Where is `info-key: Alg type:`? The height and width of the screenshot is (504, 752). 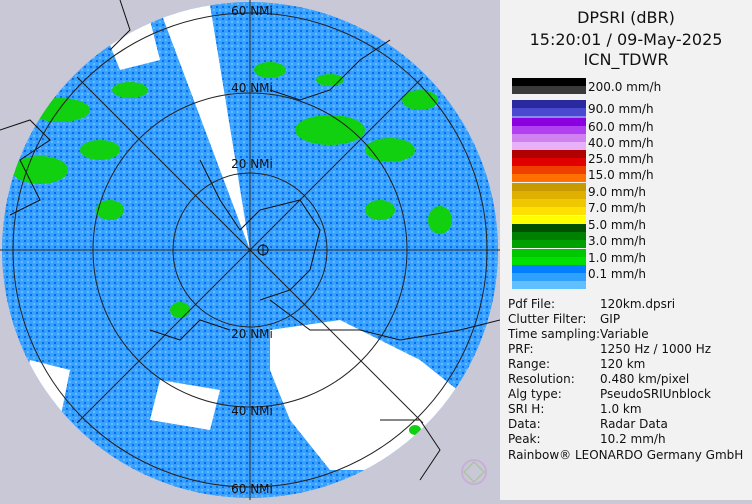
info-key: Alg type: is located at coordinates (535, 394).